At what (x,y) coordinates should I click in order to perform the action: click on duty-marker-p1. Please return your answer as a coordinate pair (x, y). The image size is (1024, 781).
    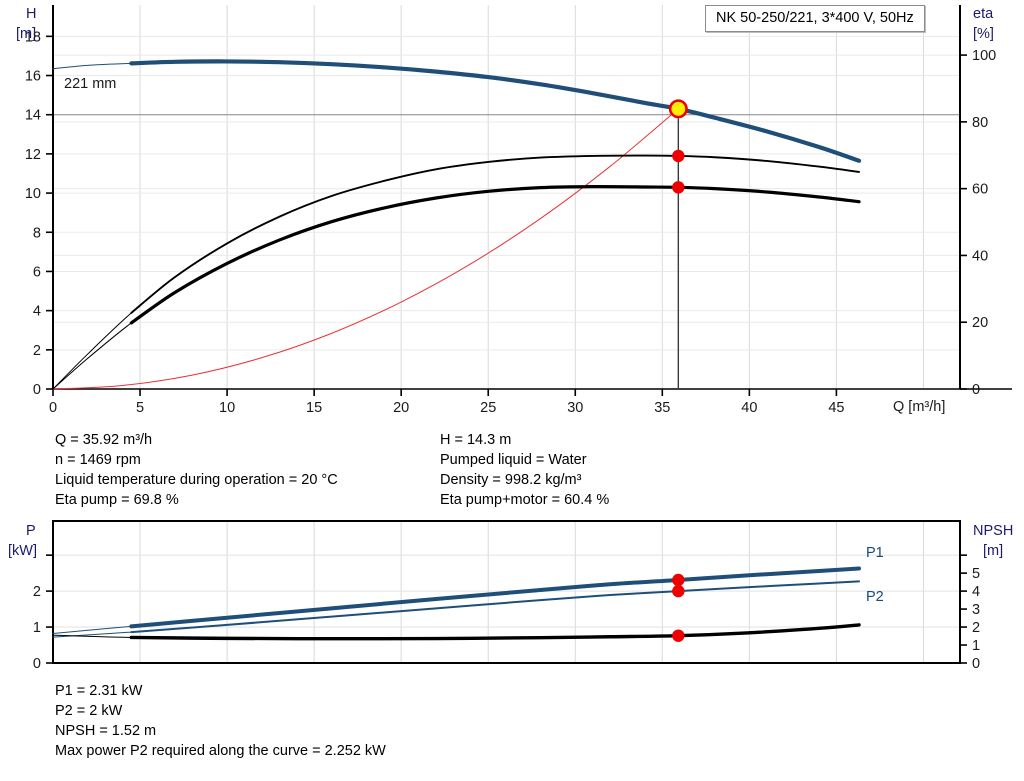
    Looking at the image, I should click on (678, 580).